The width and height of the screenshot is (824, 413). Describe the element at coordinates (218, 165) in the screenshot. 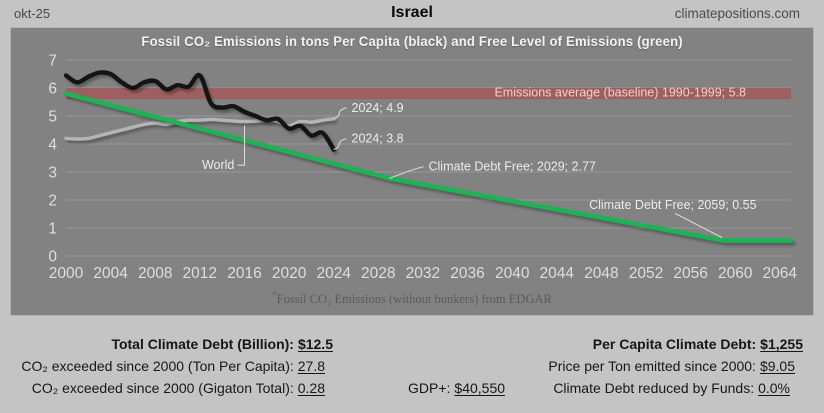

I see `annotation-text: World` at that location.